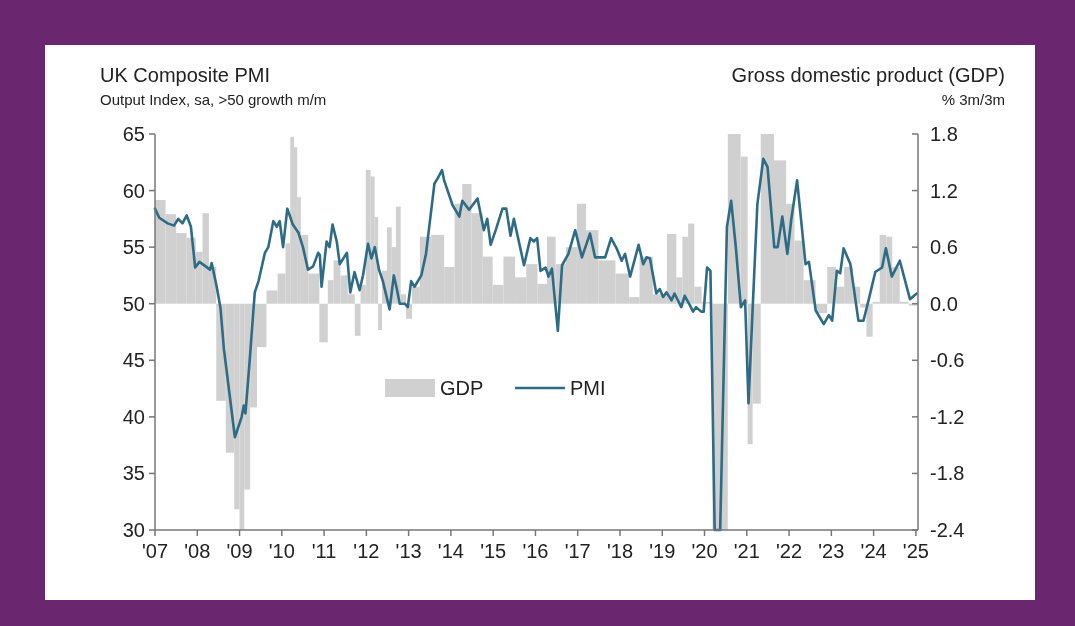  I want to click on x-tick-label: '07, so click(155, 551).